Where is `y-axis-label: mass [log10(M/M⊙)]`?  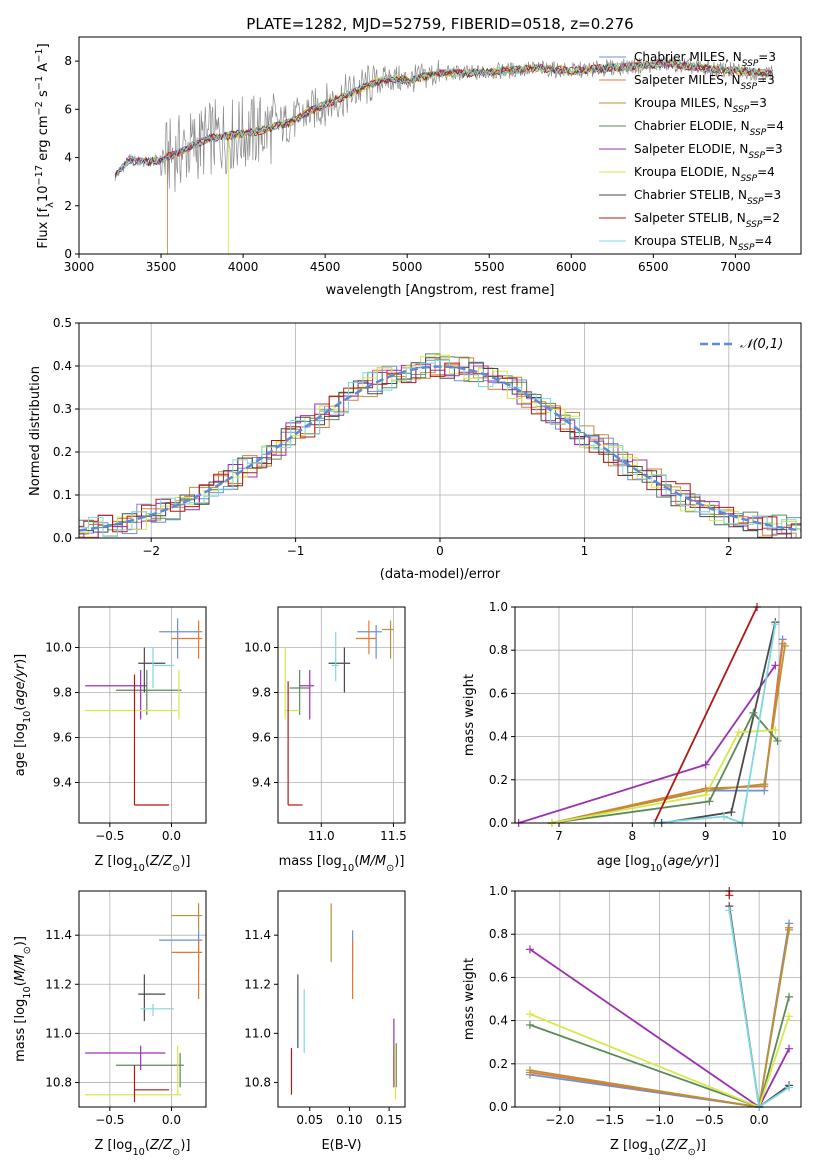
y-axis-label: mass [log10(M/M⊙)] is located at coordinates (23, 999).